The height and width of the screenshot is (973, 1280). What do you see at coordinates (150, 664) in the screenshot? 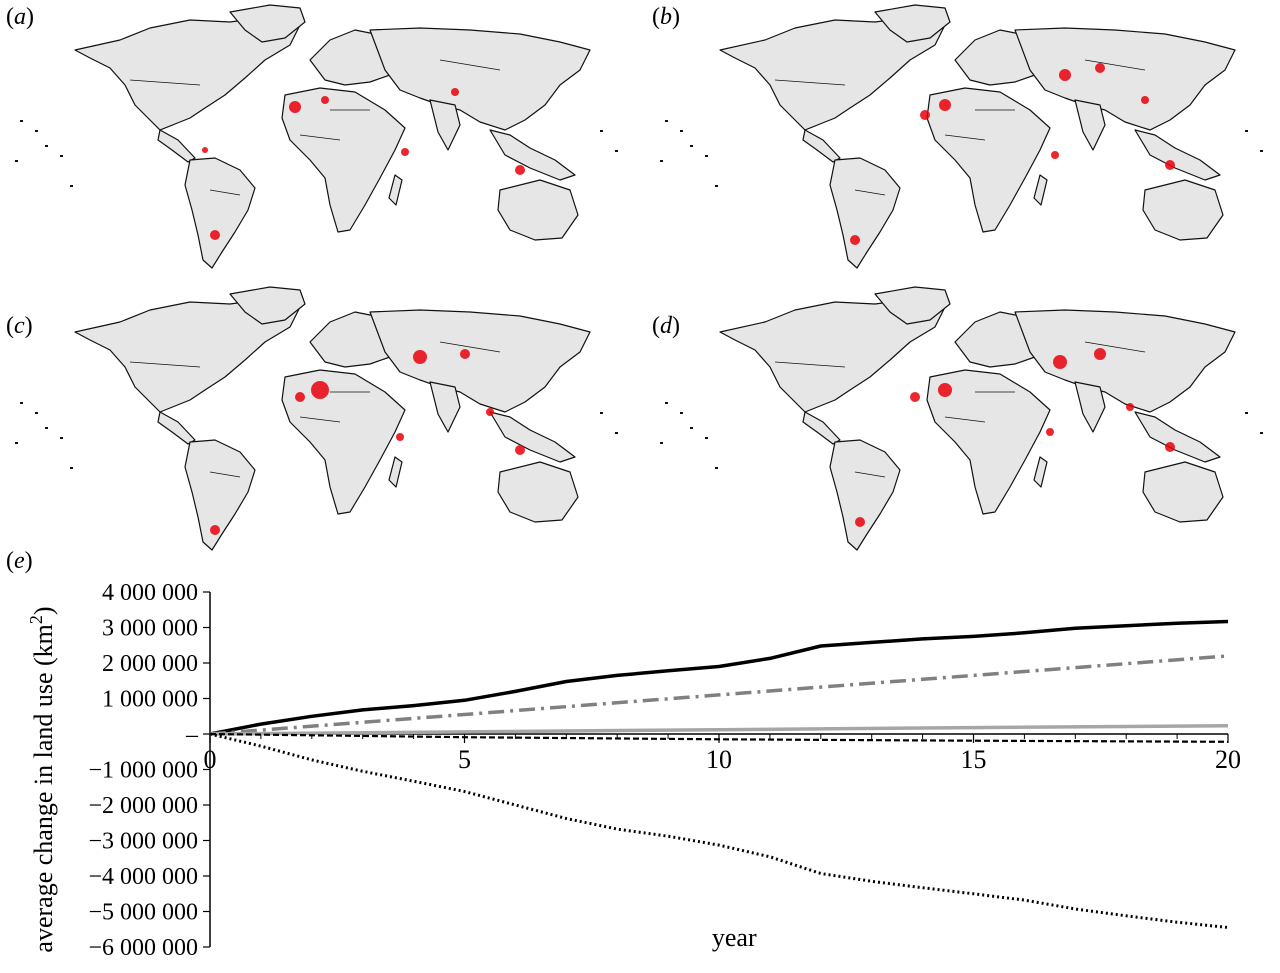
I see `y-tick-label: 2 000 000` at bounding box center [150, 664].